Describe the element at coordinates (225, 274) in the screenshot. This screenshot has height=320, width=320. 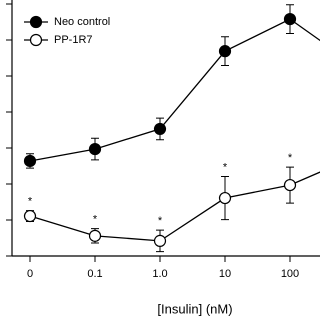
I see `x-tick-label: 10` at that location.